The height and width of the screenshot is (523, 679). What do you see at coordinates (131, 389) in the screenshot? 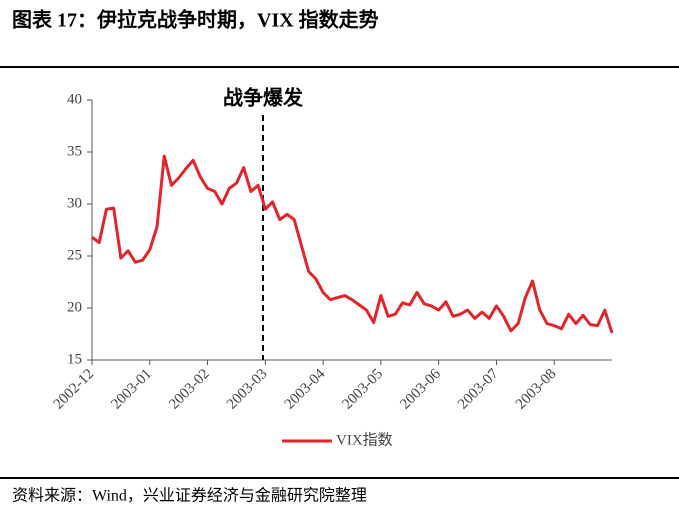
I see `x-tick-label: 2003-01` at bounding box center [131, 389].